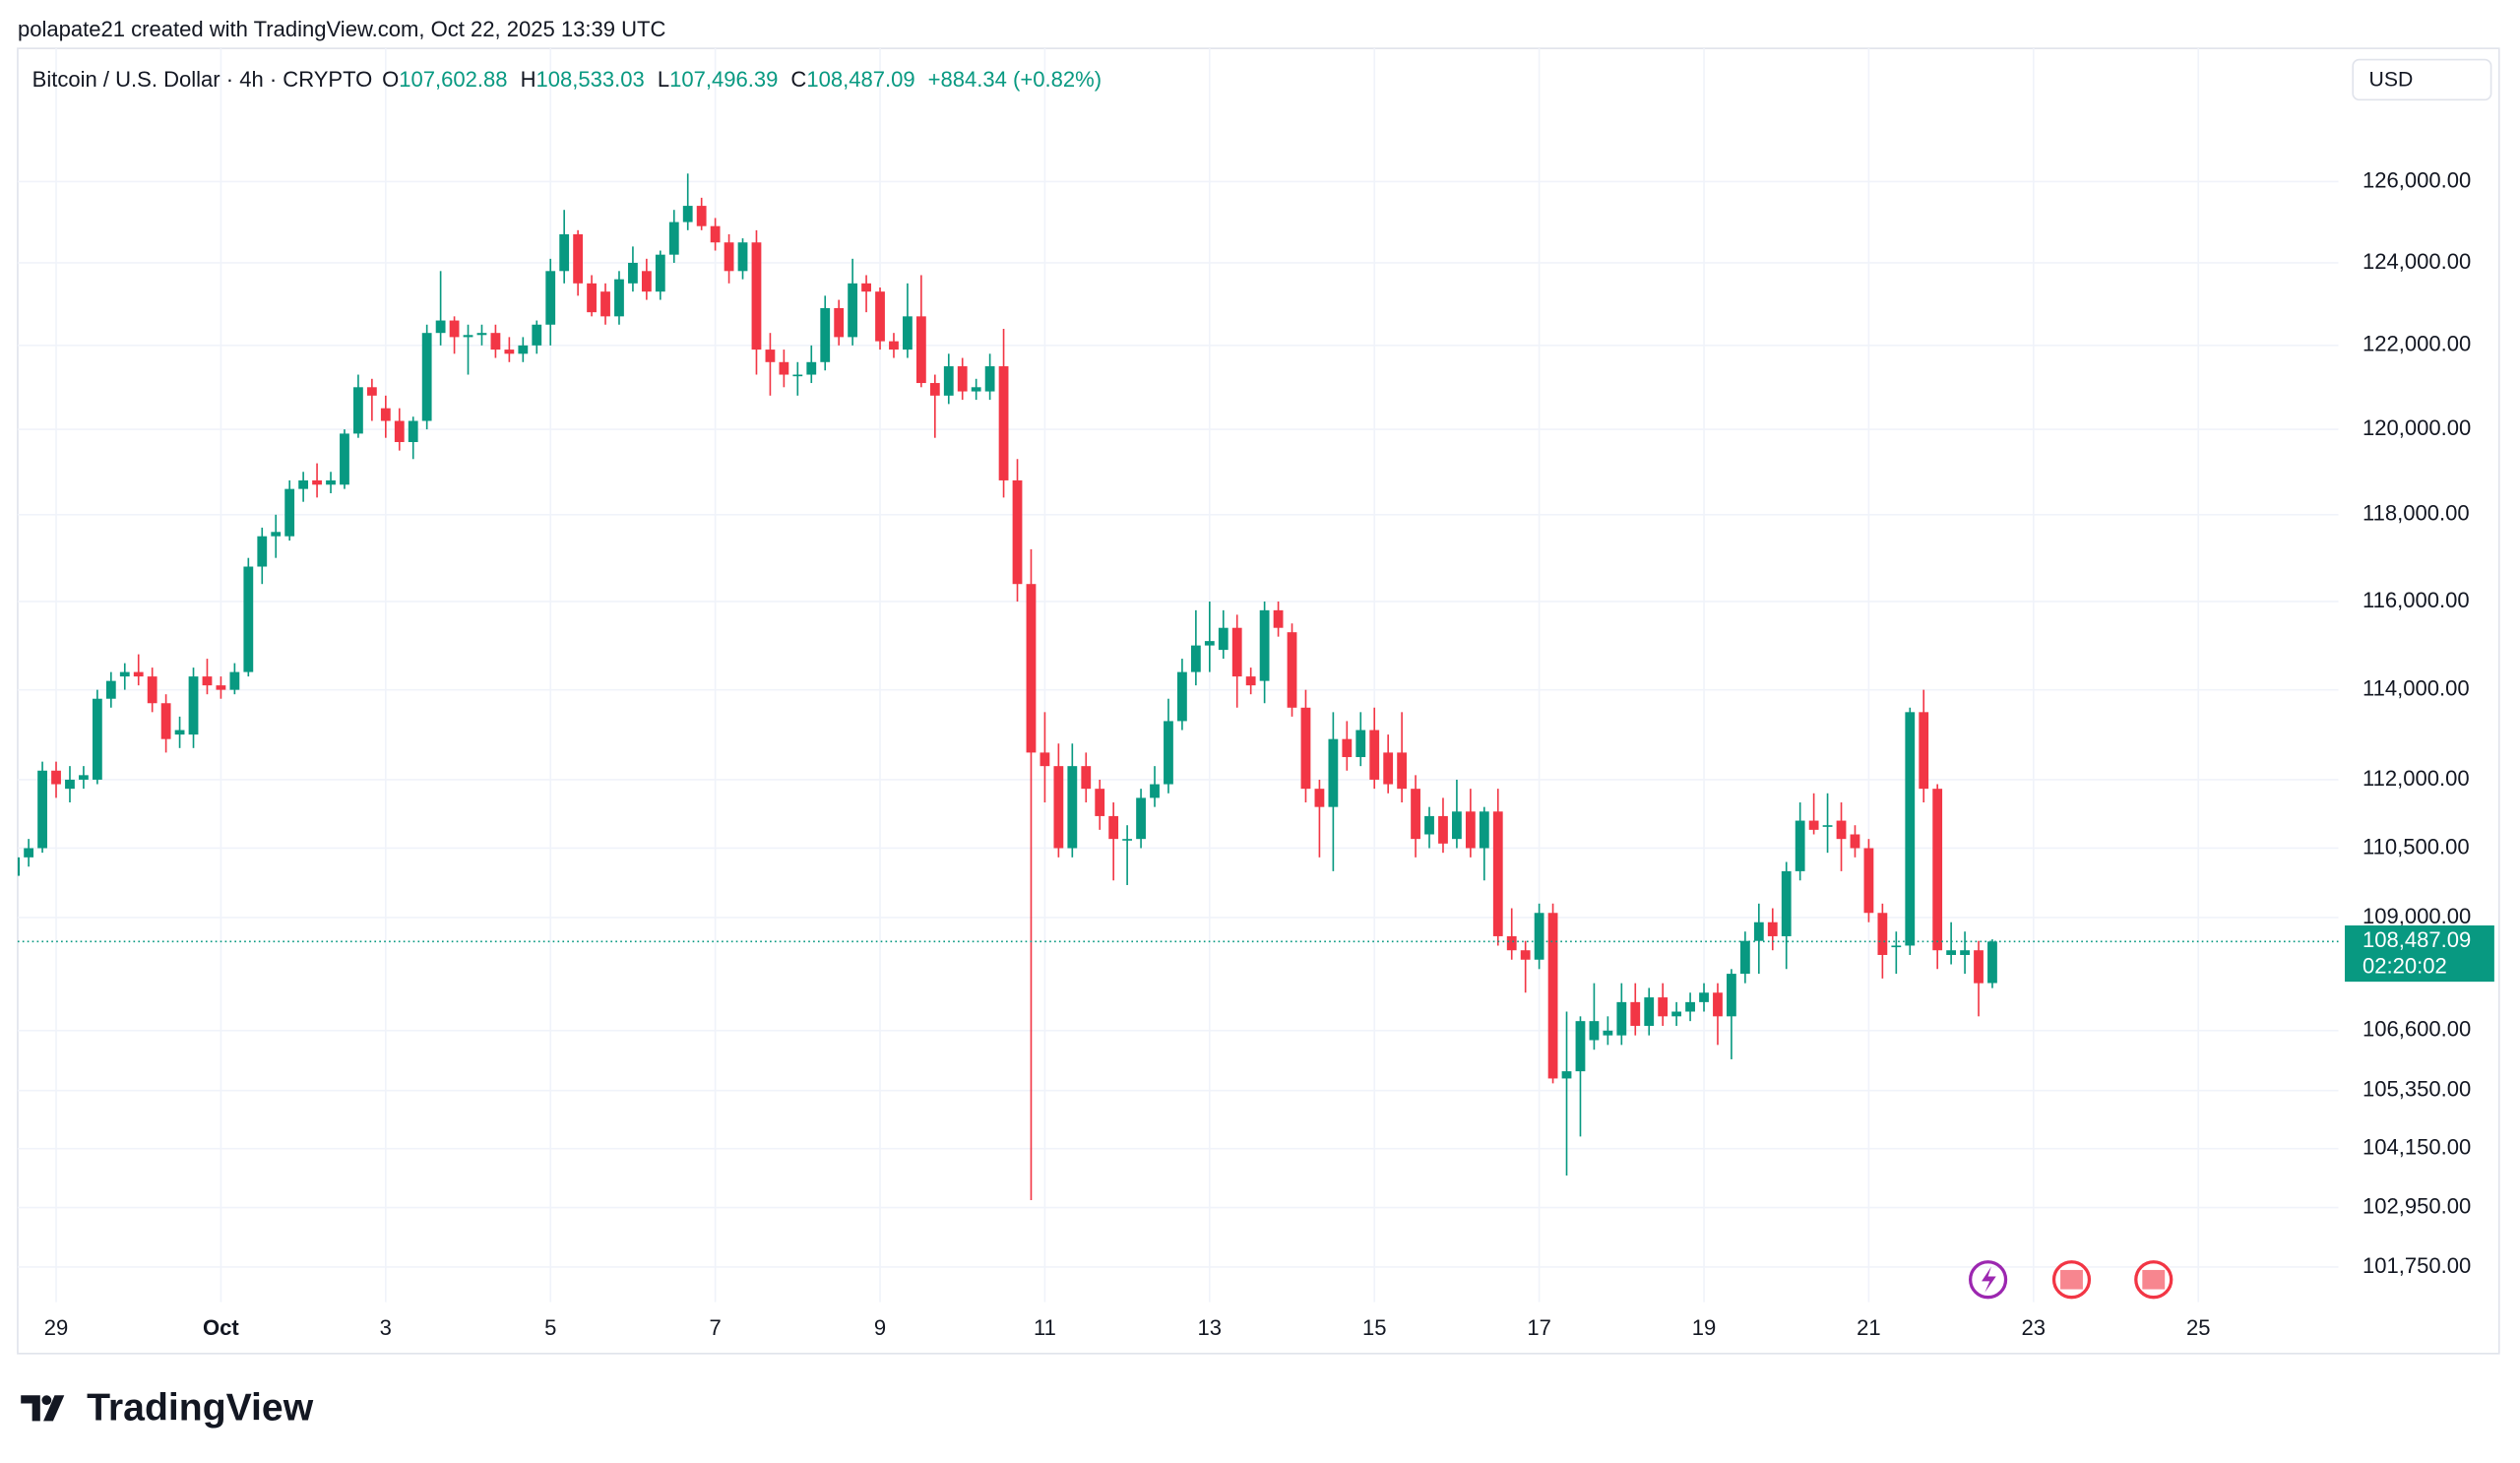 This screenshot has width=2520, height=1463. I want to click on ohlc-key: C, so click(798, 79).